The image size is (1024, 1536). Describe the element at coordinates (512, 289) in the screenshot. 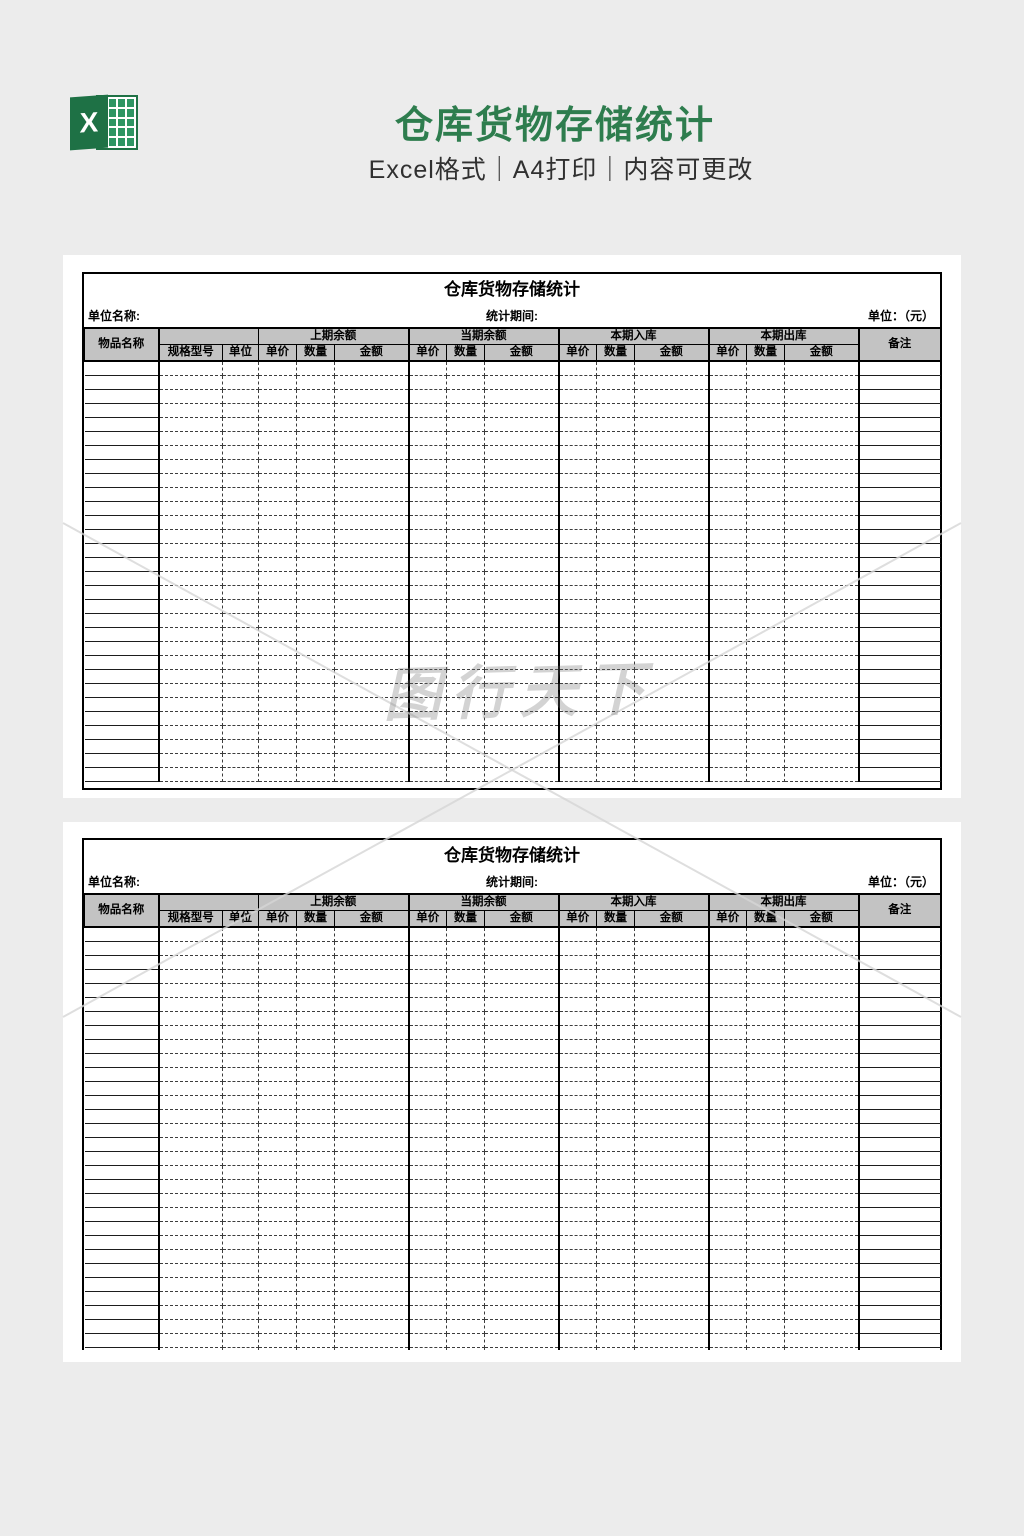

I see `card-title: 仓库货物存储统计` at that location.